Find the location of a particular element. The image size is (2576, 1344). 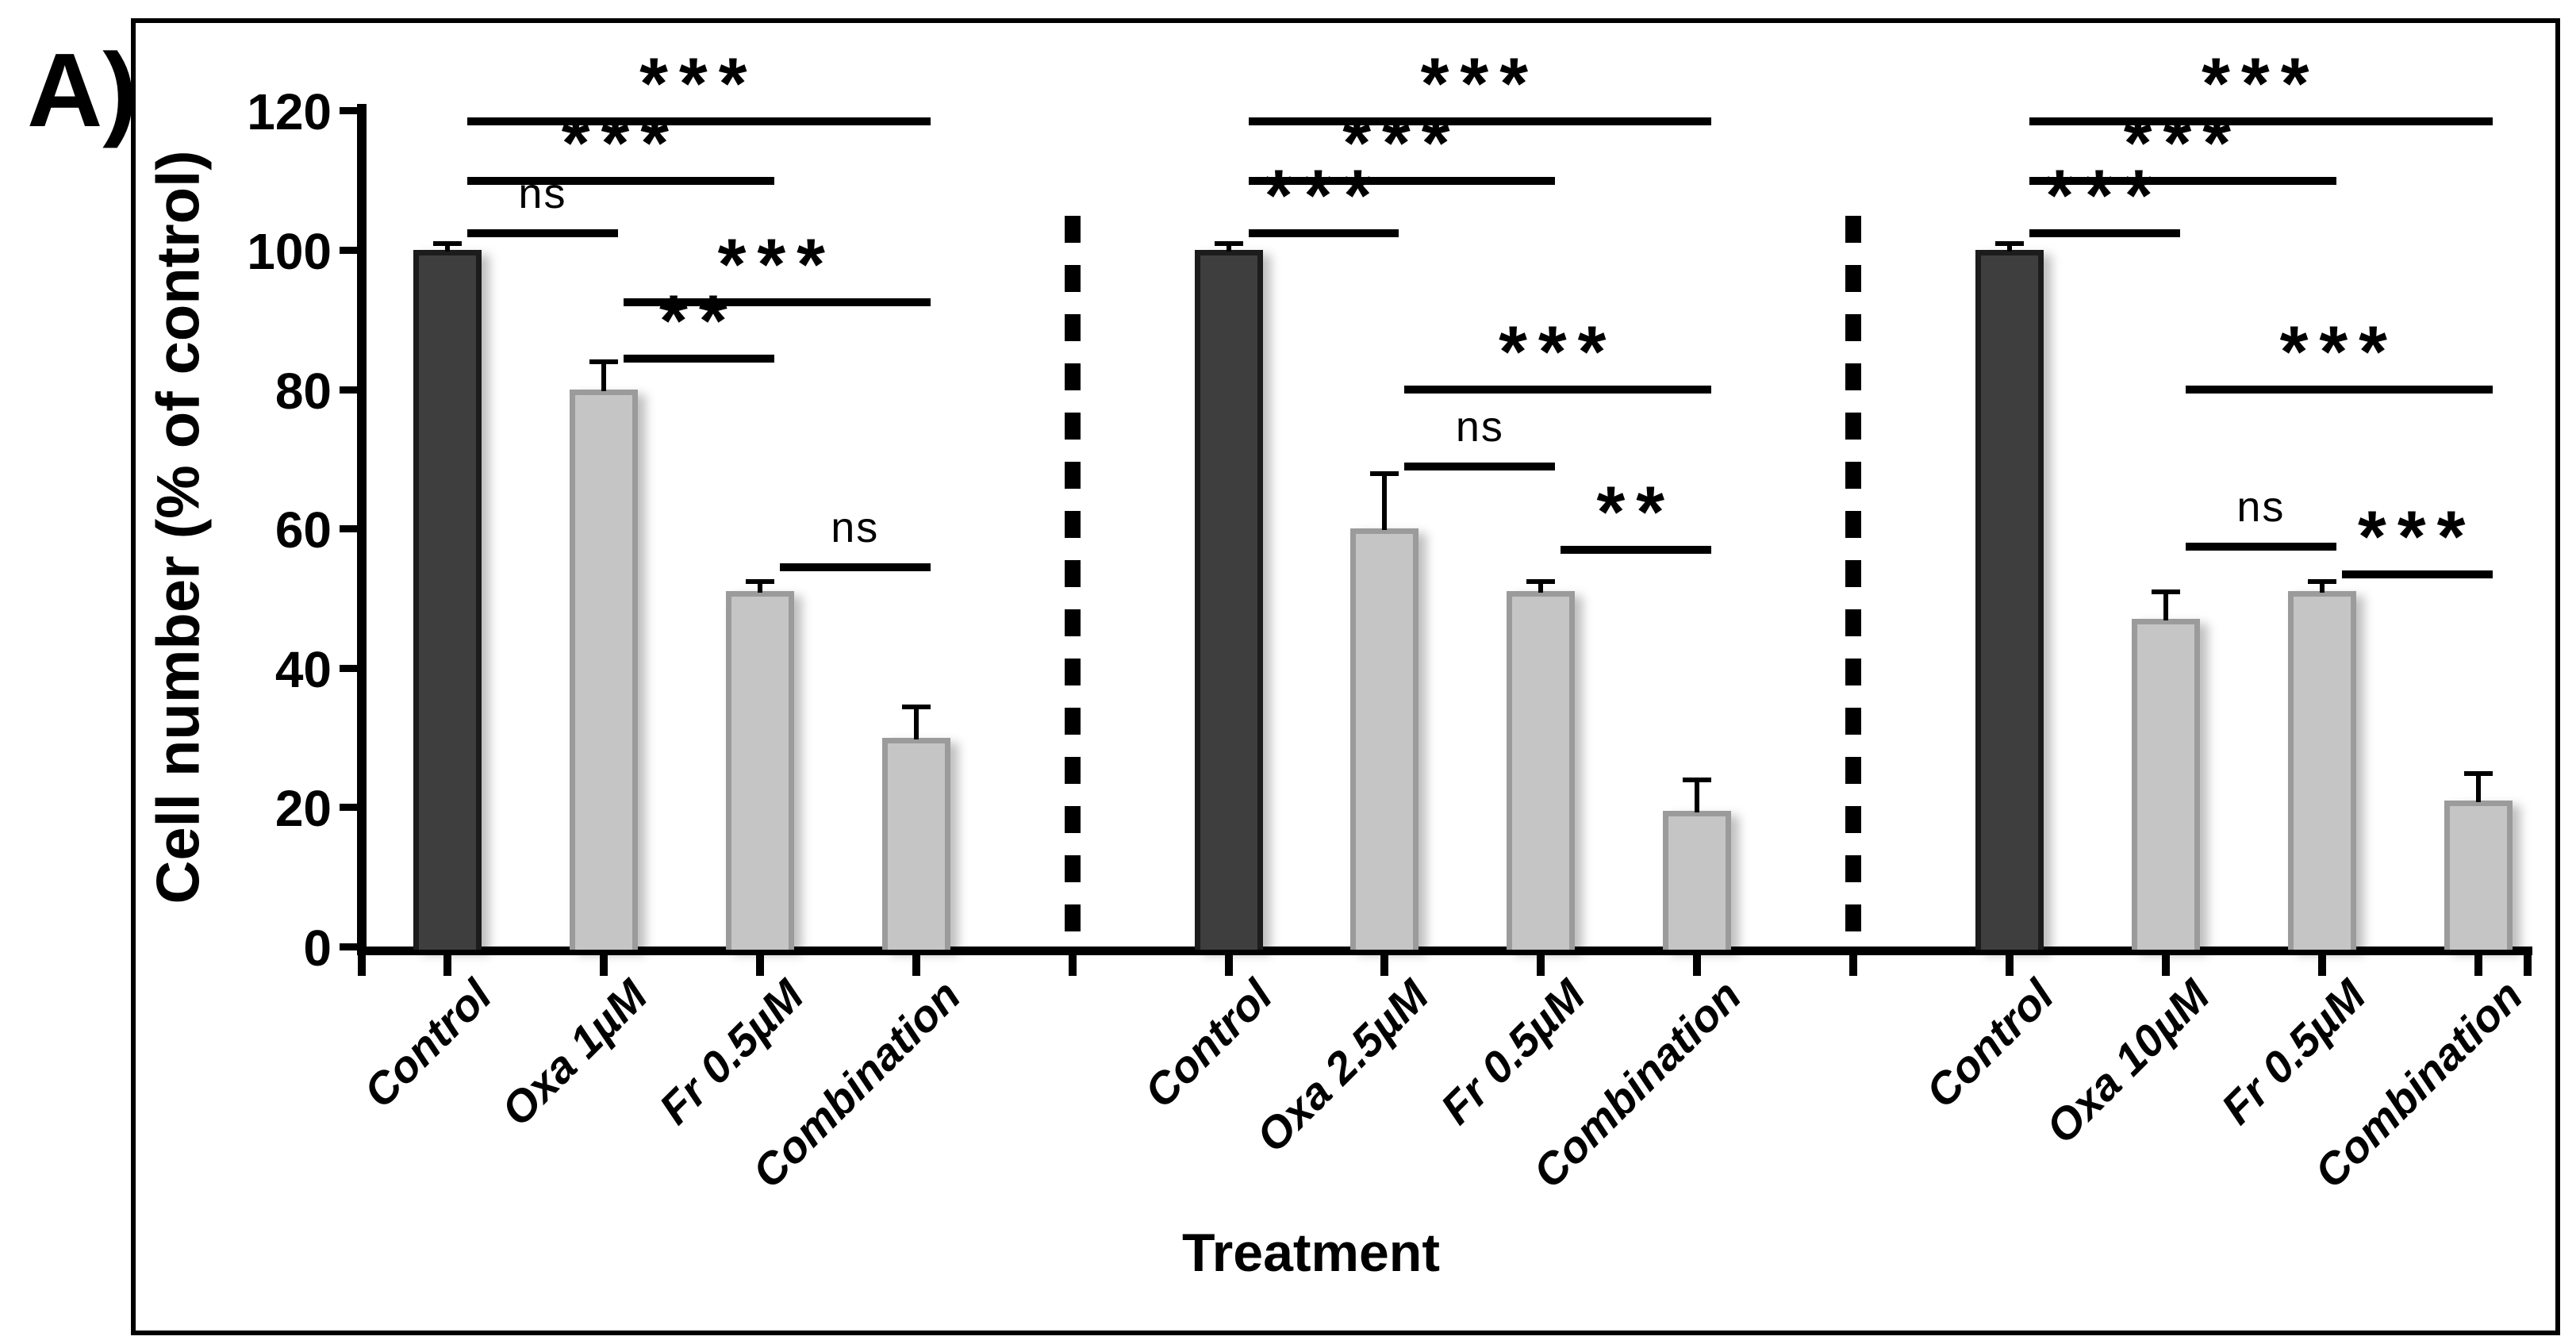

y-tick-label: 40 is located at coordinates (303, 669).